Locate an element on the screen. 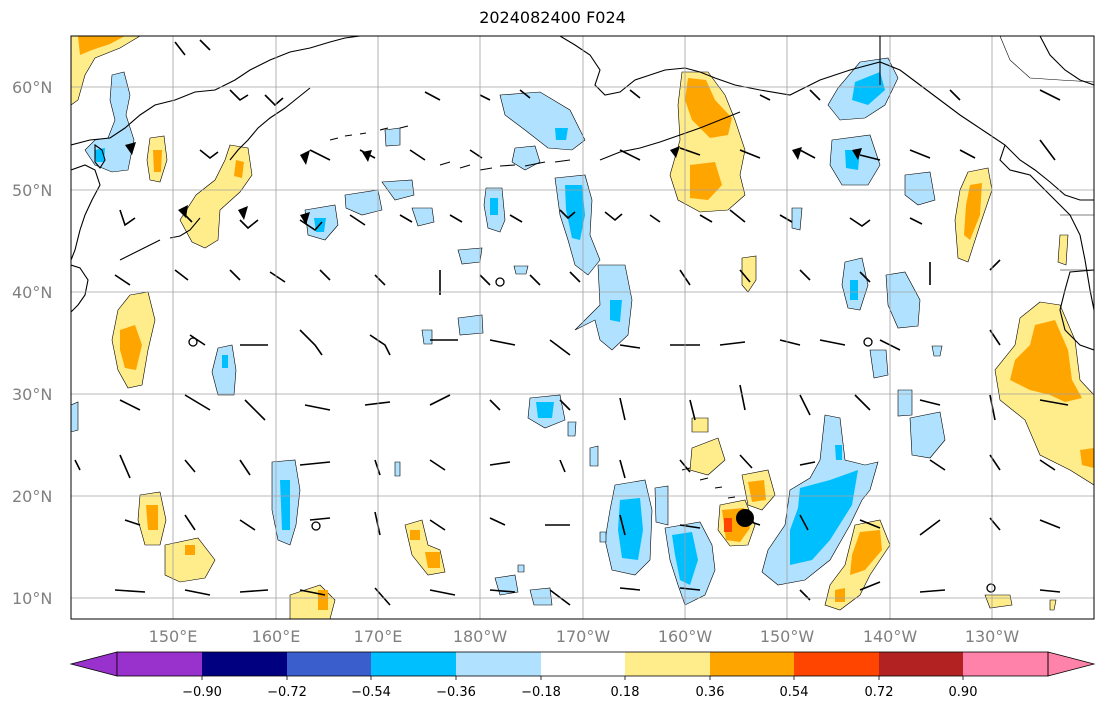 The height and width of the screenshot is (712, 1105). lon-label-180w: 180°W is located at coordinates (480, 636).